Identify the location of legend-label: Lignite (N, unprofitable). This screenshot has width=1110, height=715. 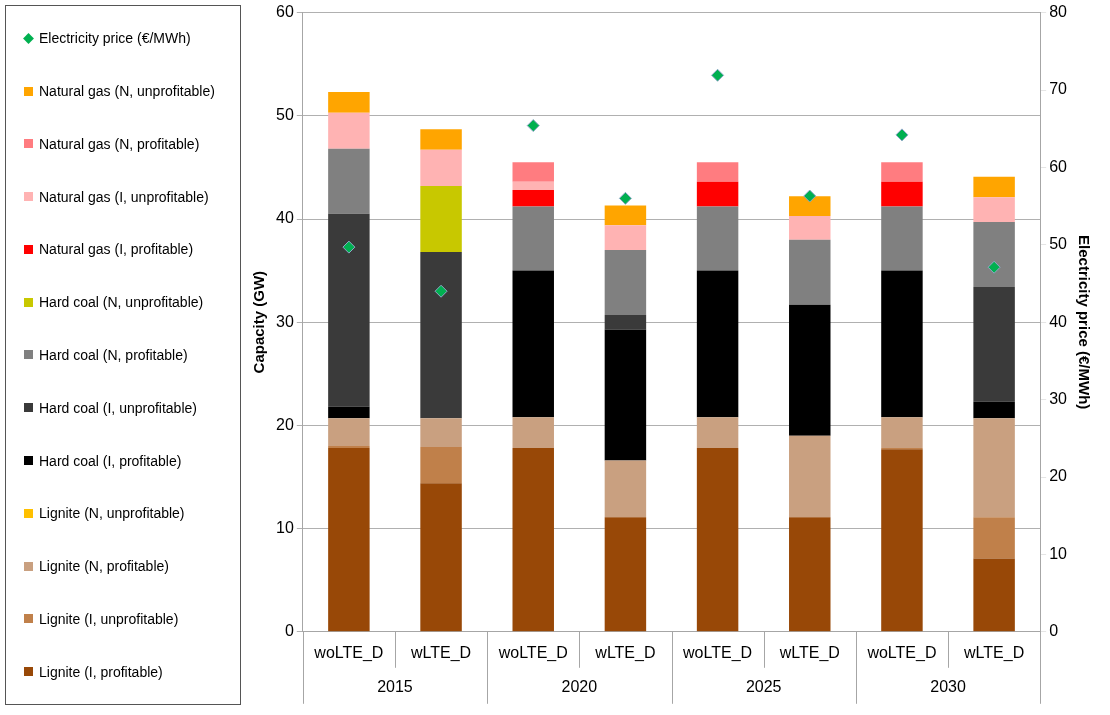
(112, 513).